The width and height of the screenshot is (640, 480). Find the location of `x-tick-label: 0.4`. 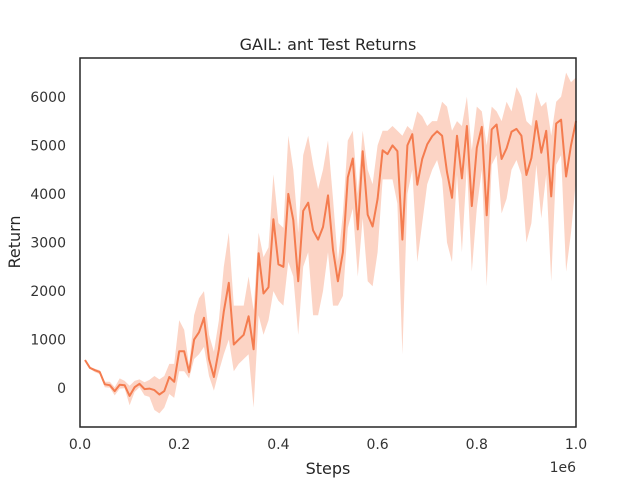

x-tick-label: 0.4 is located at coordinates (278, 445).